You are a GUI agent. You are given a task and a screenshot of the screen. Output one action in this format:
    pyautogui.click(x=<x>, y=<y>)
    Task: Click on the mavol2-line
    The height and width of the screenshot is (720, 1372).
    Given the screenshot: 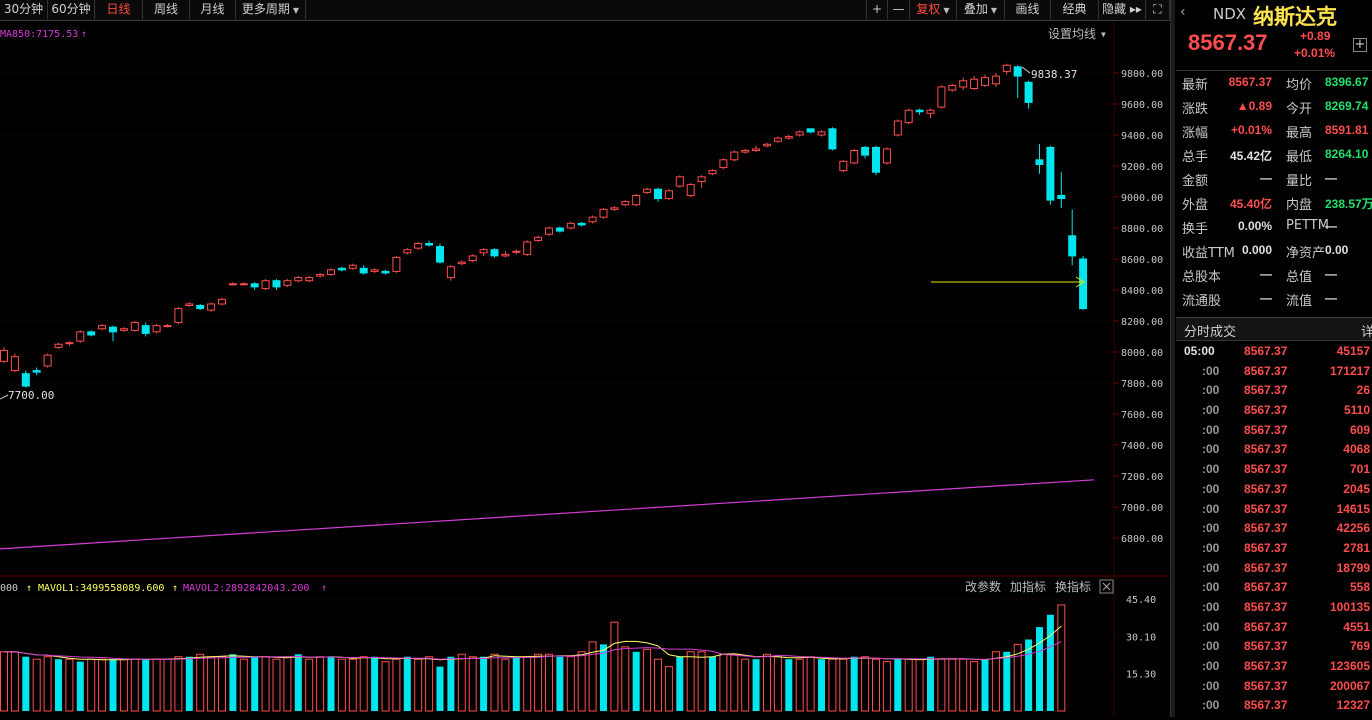 What is the action you would take?
    pyautogui.click(x=533, y=650)
    